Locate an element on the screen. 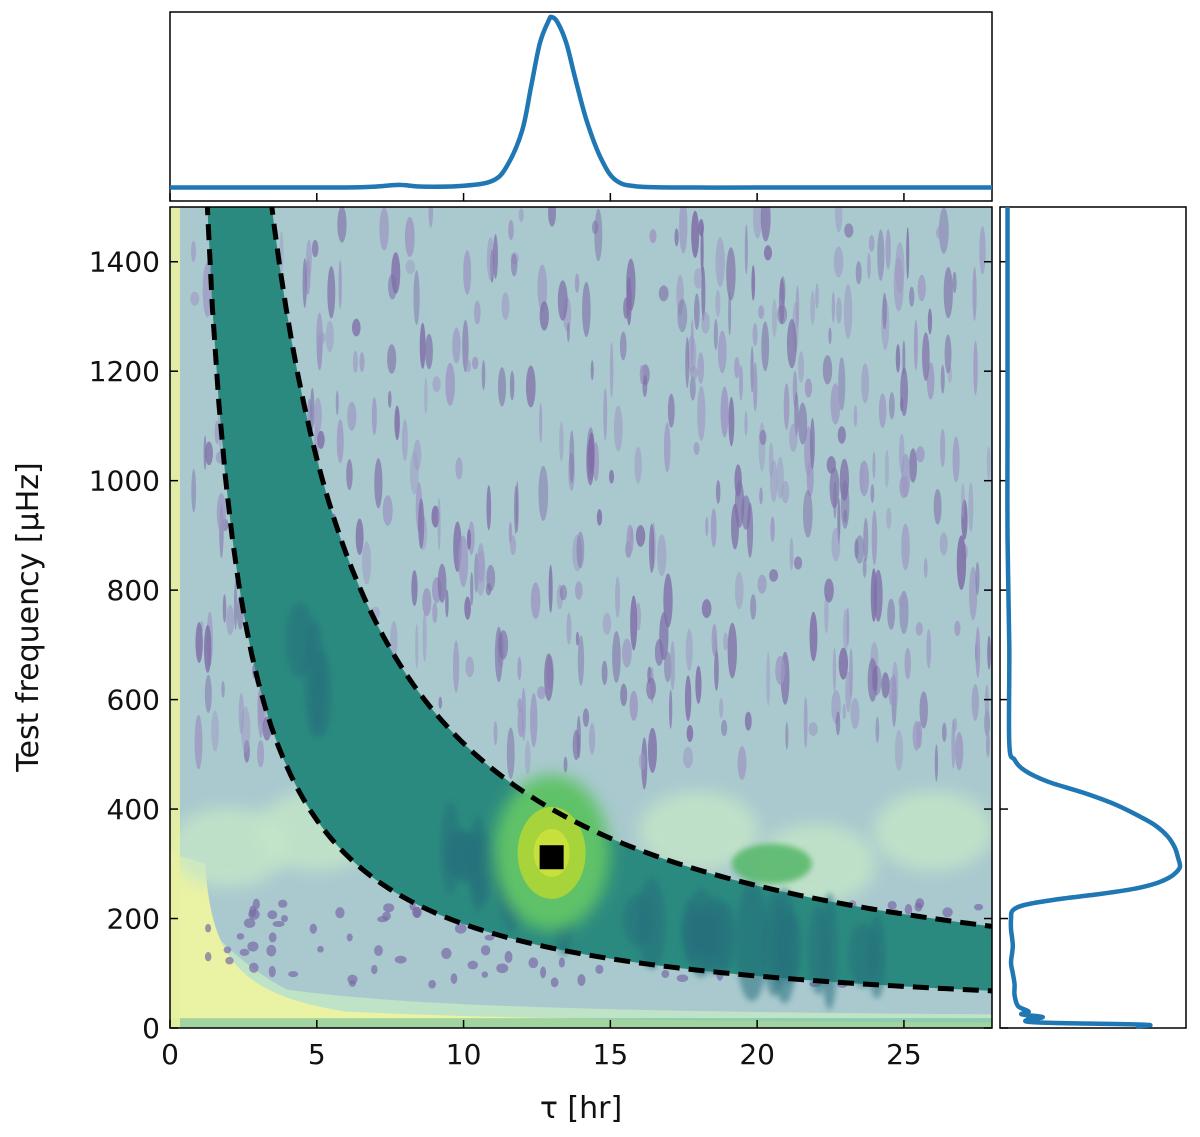  x-tick-label: 5 is located at coordinates (317, 1054).